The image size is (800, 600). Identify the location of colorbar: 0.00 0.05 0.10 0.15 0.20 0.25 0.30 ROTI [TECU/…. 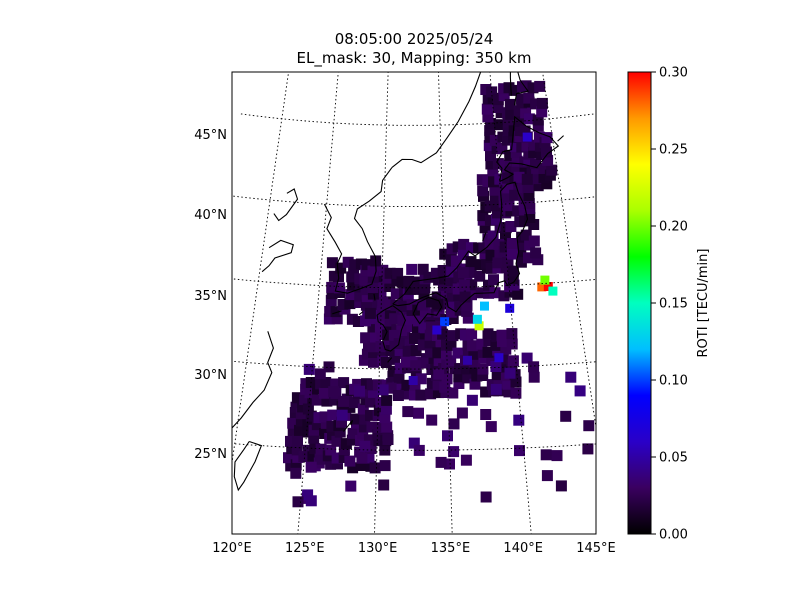
(669, 304).